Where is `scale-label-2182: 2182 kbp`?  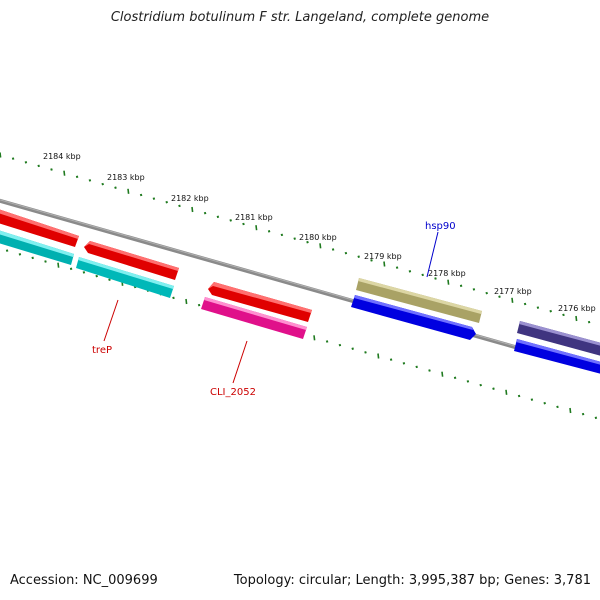 scale-label-2182: 2182 kbp is located at coordinates (190, 198).